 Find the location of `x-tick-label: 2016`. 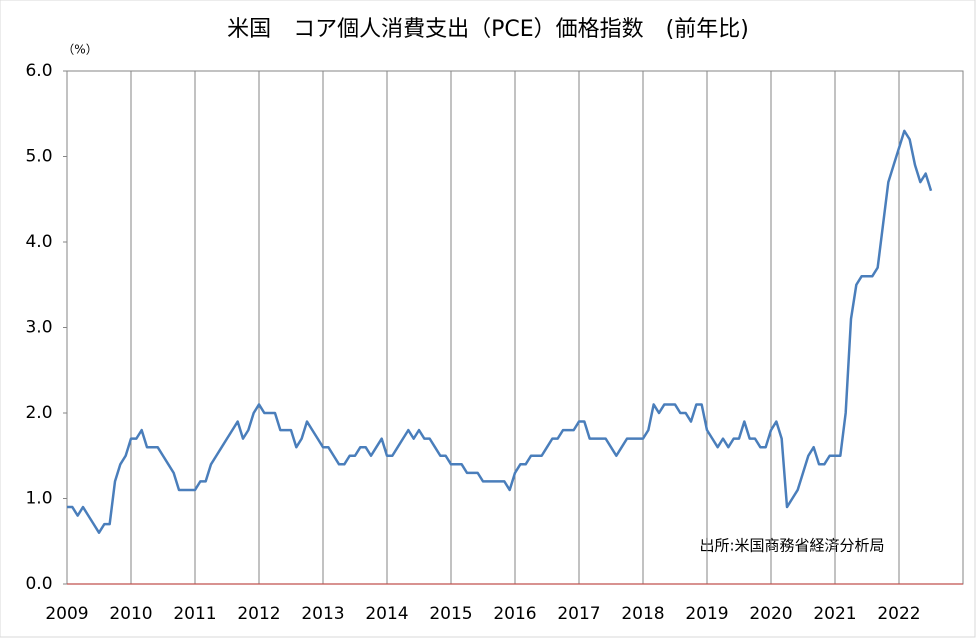

x-tick-label: 2016 is located at coordinates (514, 614).